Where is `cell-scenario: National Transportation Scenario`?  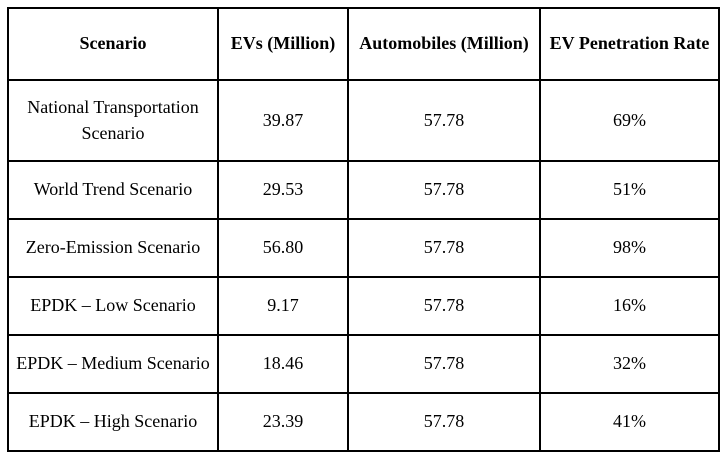
cell-scenario: National Transportation Scenario is located at coordinates (113, 120).